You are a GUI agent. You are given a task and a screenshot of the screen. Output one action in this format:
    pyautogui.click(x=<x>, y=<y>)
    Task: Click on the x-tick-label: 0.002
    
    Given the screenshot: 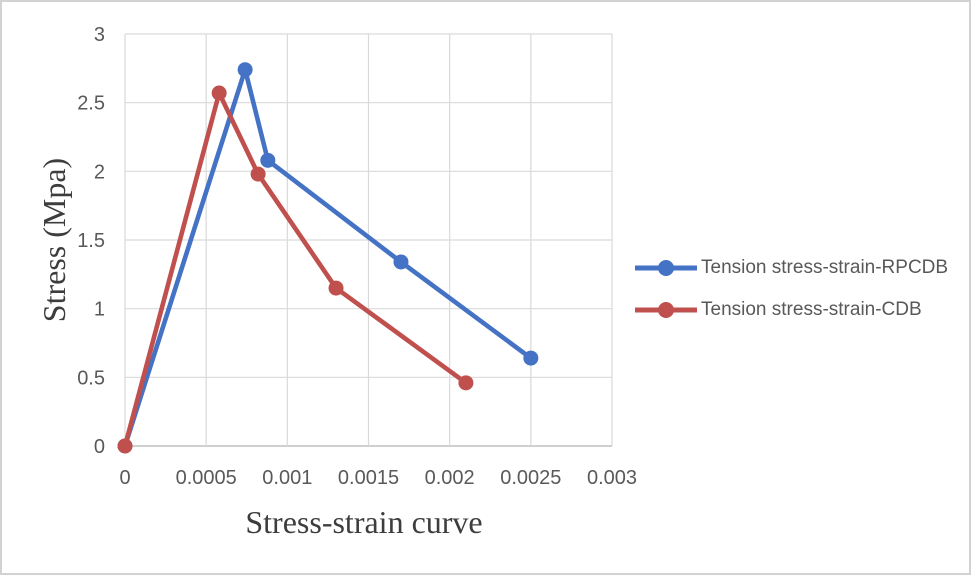 What is the action you would take?
    pyautogui.click(x=450, y=478)
    